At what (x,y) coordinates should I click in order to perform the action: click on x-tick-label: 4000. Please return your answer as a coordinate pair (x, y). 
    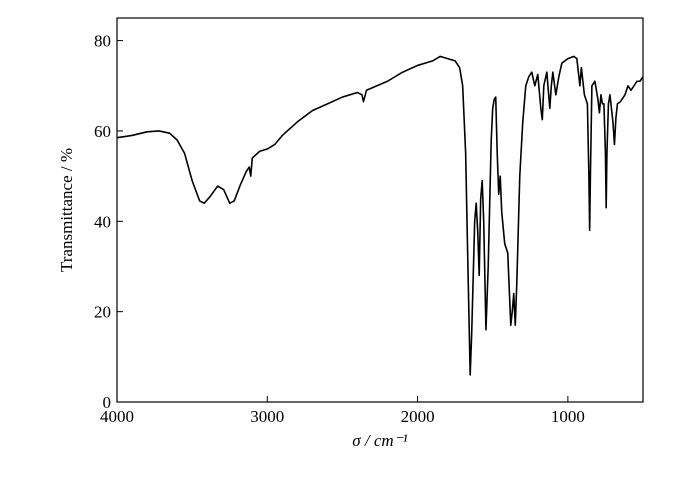
    Looking at the image, I should click on (117, 416).